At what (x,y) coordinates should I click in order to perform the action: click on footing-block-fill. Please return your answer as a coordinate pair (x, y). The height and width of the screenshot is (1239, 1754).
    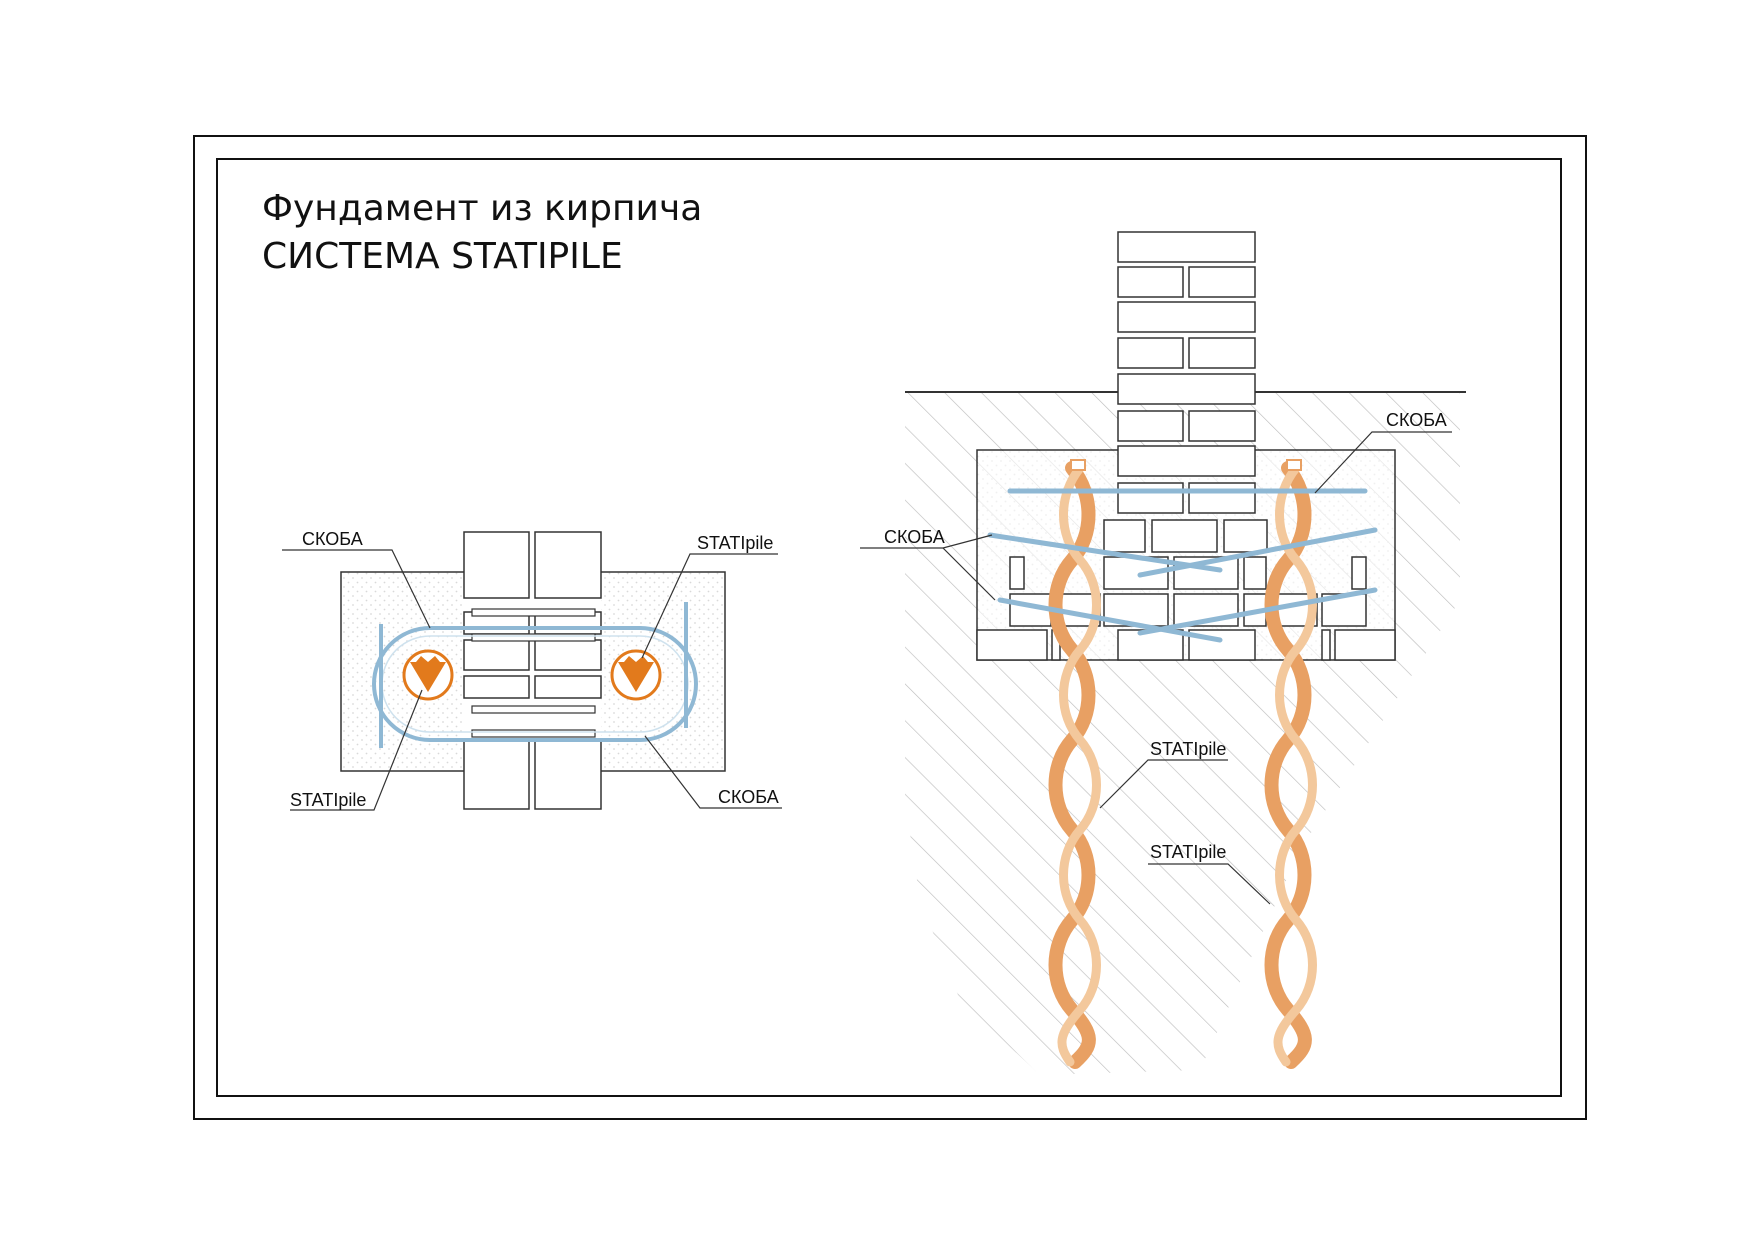
    Looking at the image, I should click on (1186, 555).